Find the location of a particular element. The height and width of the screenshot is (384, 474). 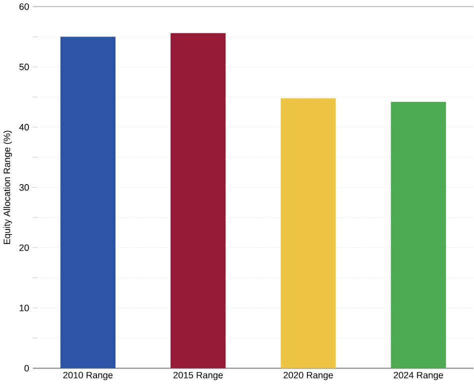

y-tick-label: 60 is located at coordinates (24, 7).